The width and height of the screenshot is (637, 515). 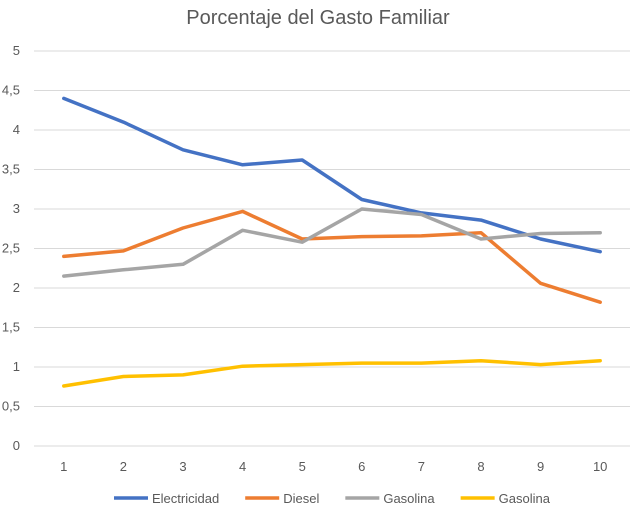 What do you see at coordinates (242, 466) in the screenshot?
I see `x-tick-label: 4` at bounding box center [242, 466].